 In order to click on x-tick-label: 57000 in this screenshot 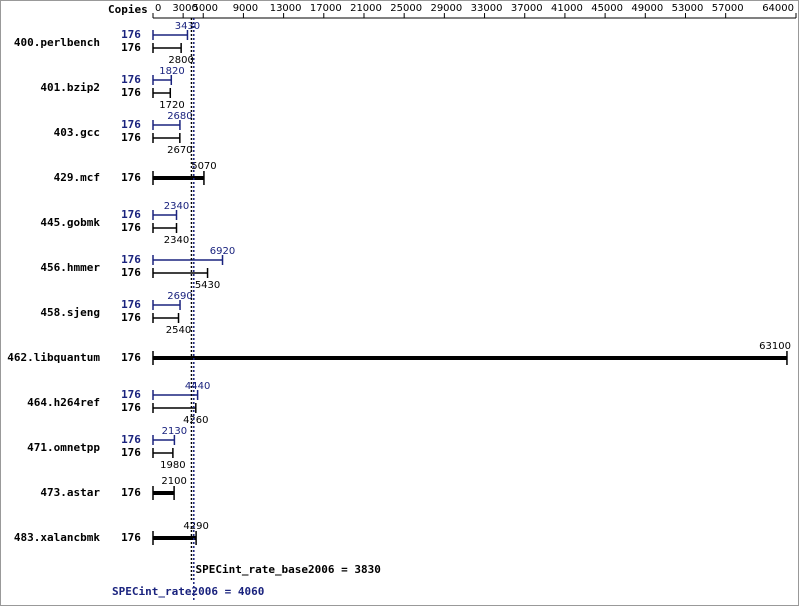, I will do `click(728, 8)`.